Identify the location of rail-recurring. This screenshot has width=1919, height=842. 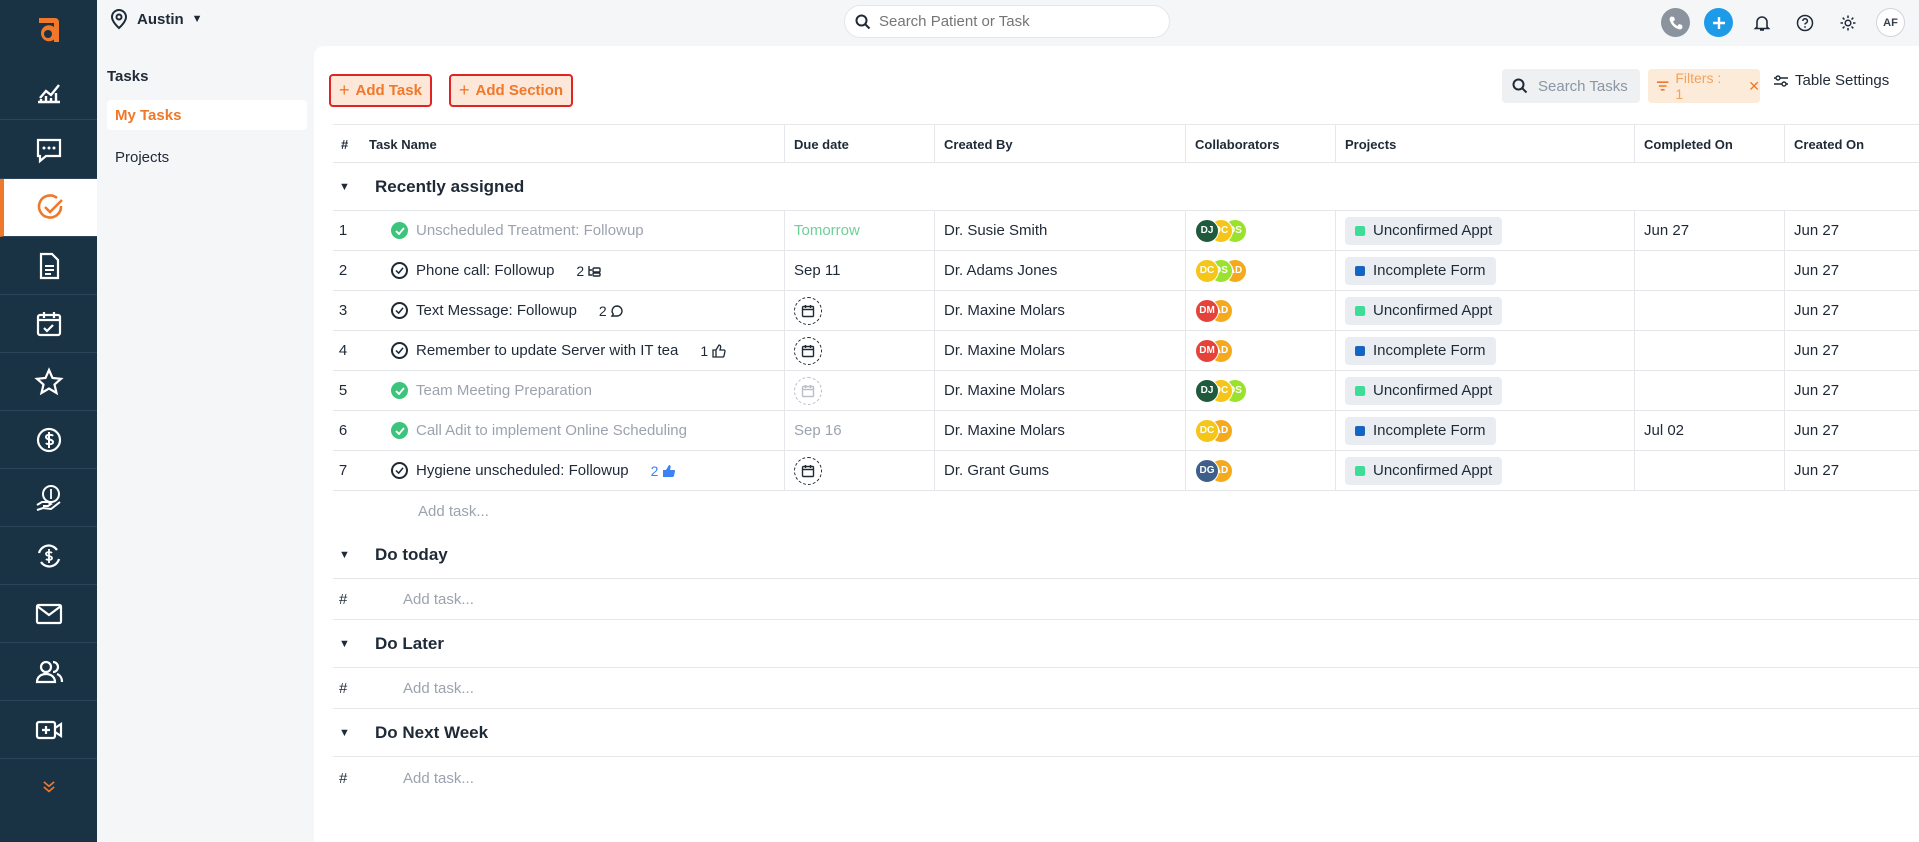
(48, 556).